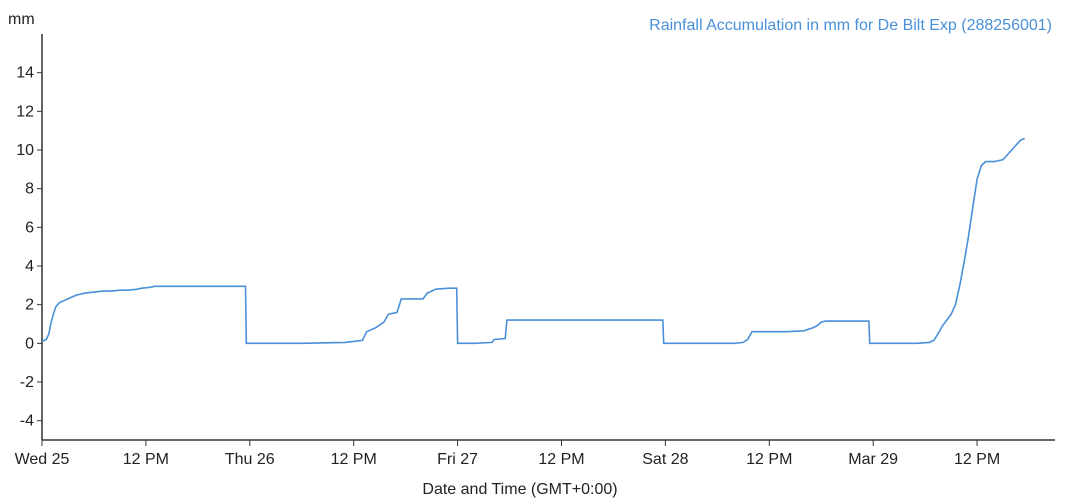 This screenshot has height=499, width=1066. What do you see at coordinates (873, 459) in the screenshot?
I see `x-tick-label: Mar 29` at bounding box center [873, 459].